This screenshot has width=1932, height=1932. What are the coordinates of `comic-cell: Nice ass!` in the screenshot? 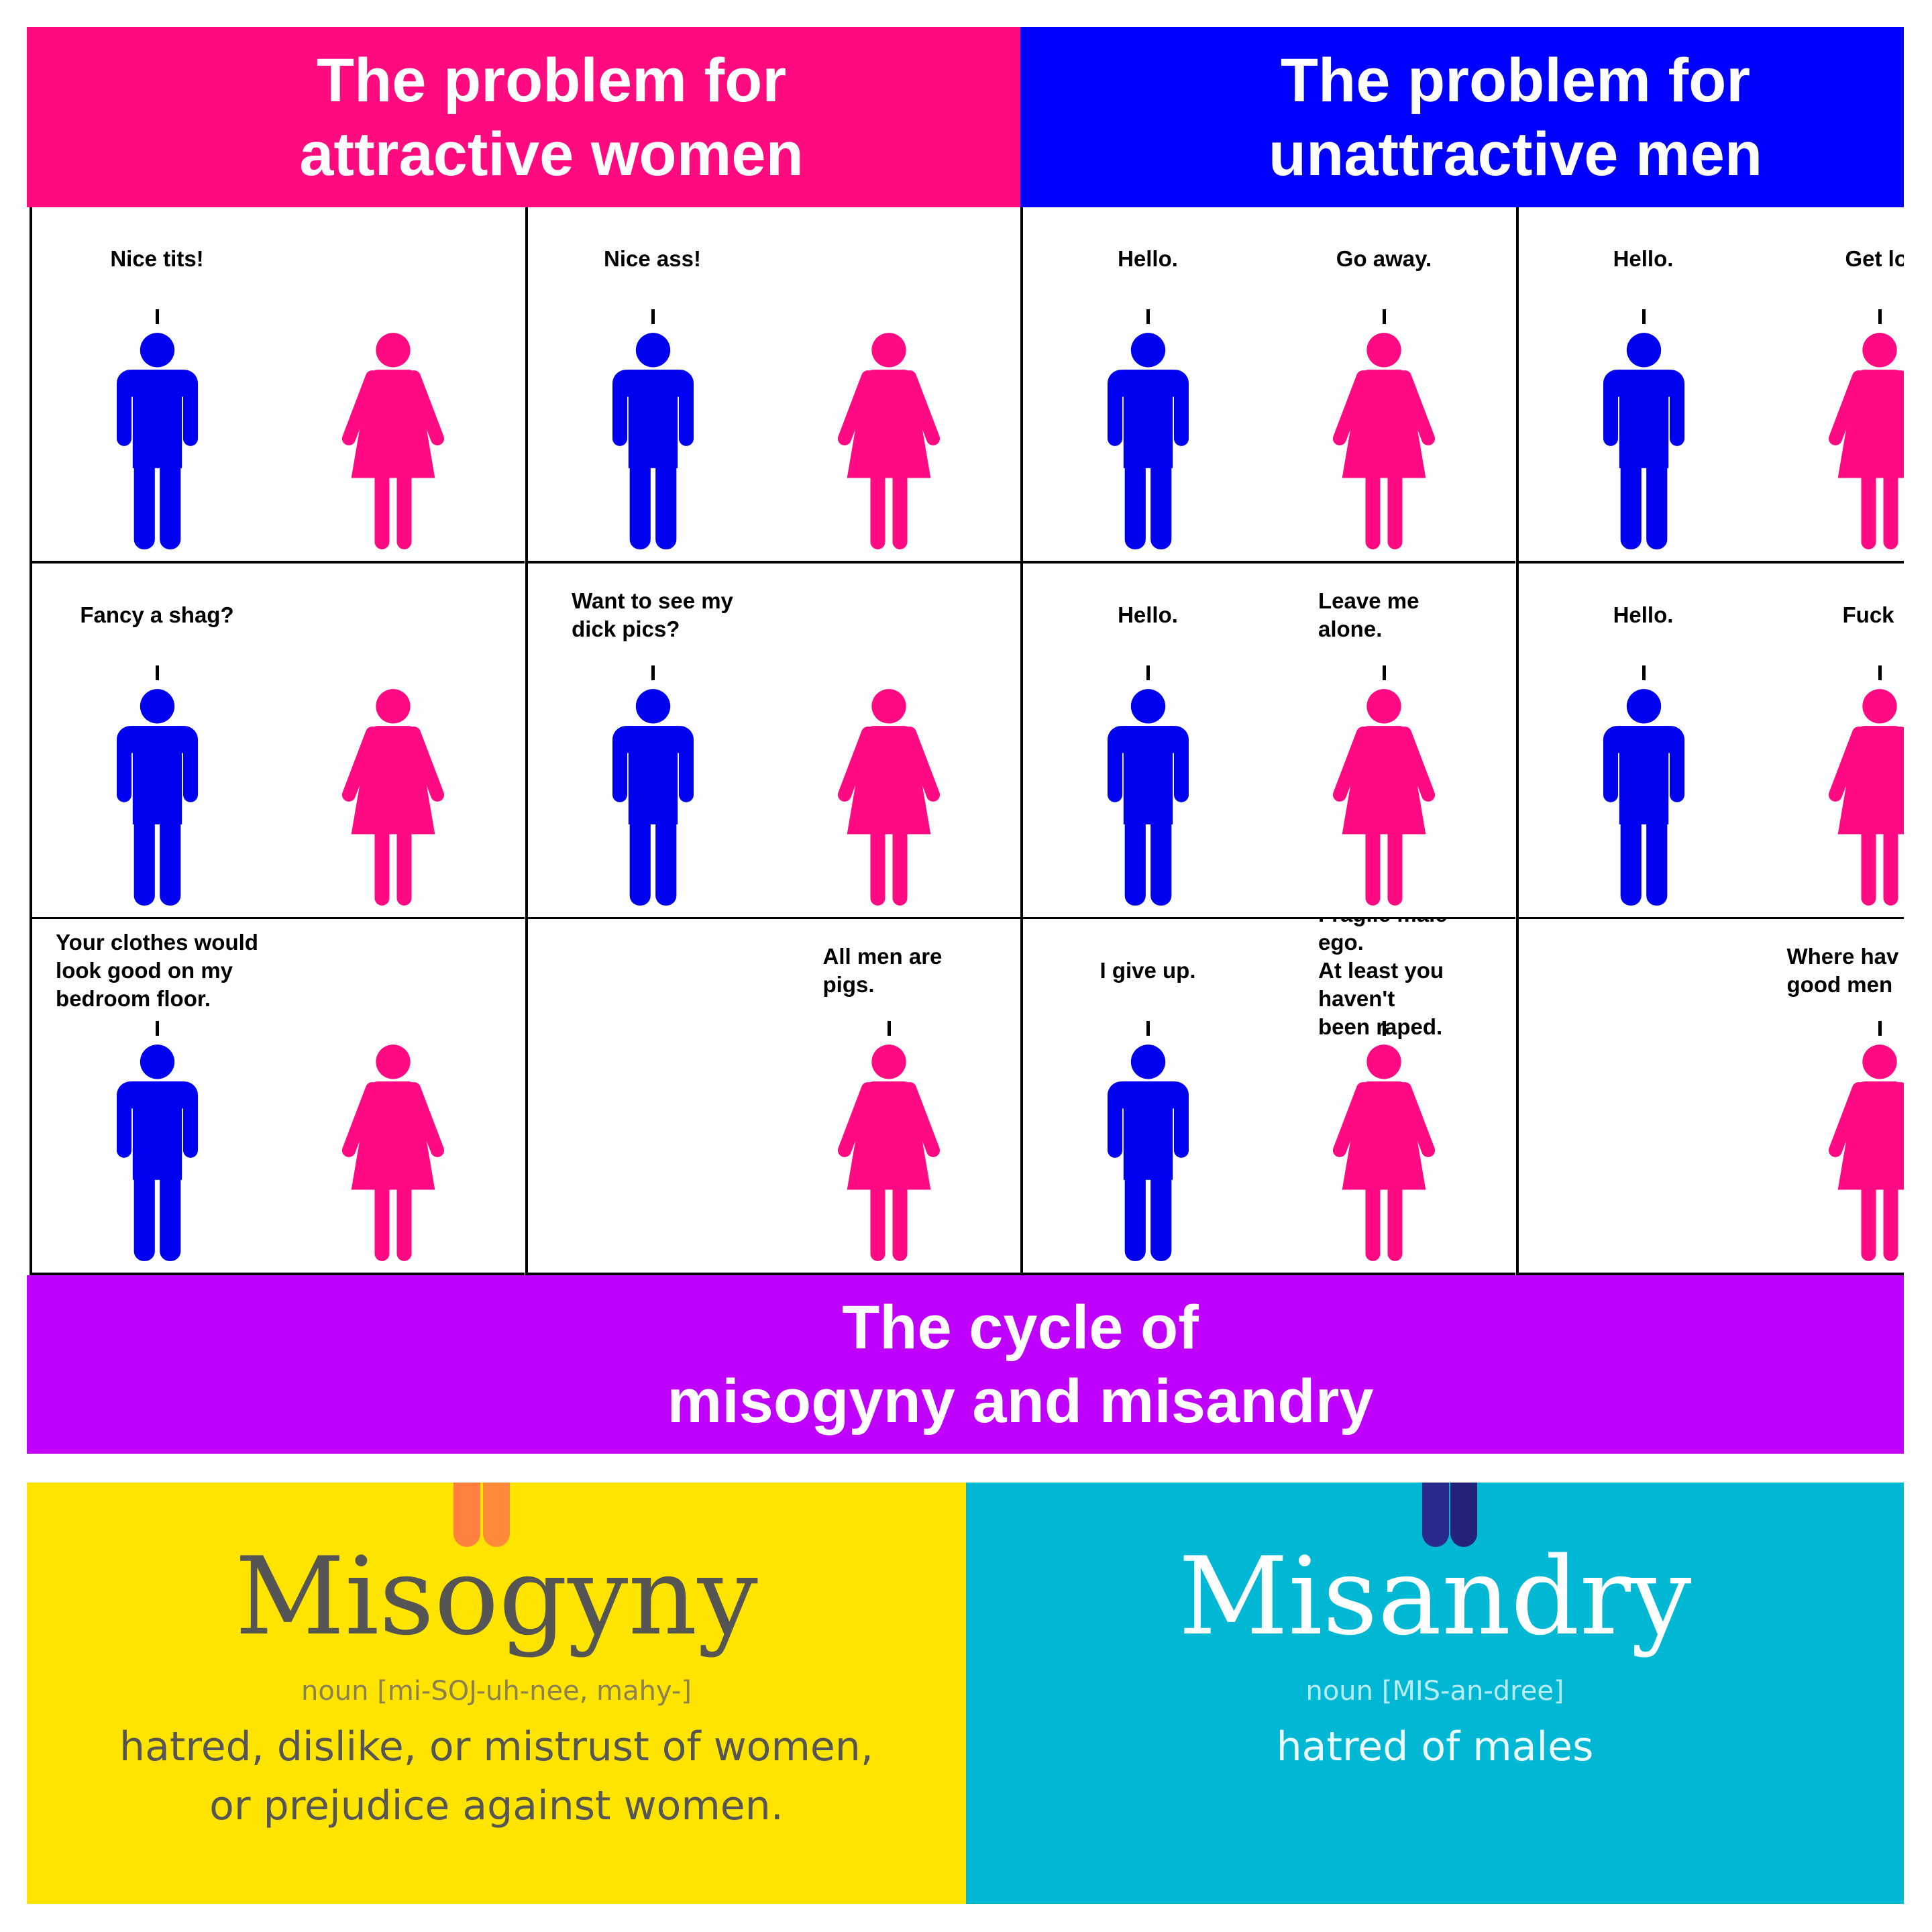 It's located at (772, 385).